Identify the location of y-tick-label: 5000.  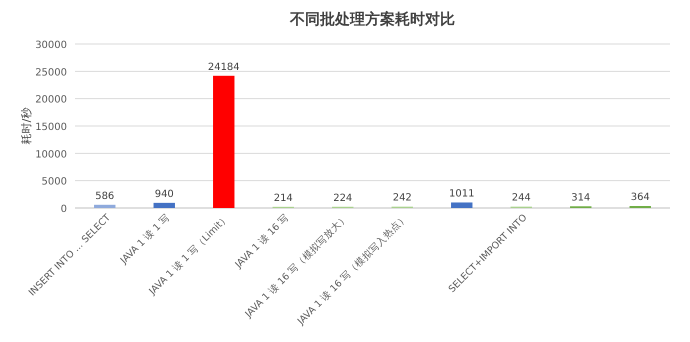
(54, 182).